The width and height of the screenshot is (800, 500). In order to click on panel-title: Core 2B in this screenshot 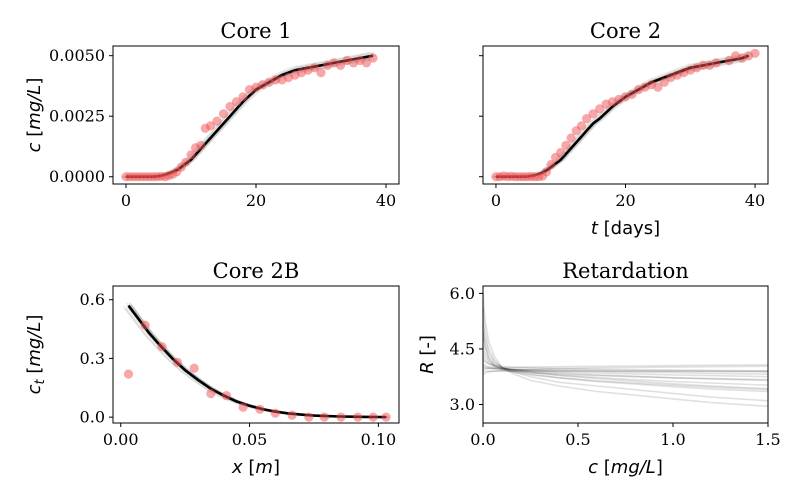, I will do `click(256, 271)`.